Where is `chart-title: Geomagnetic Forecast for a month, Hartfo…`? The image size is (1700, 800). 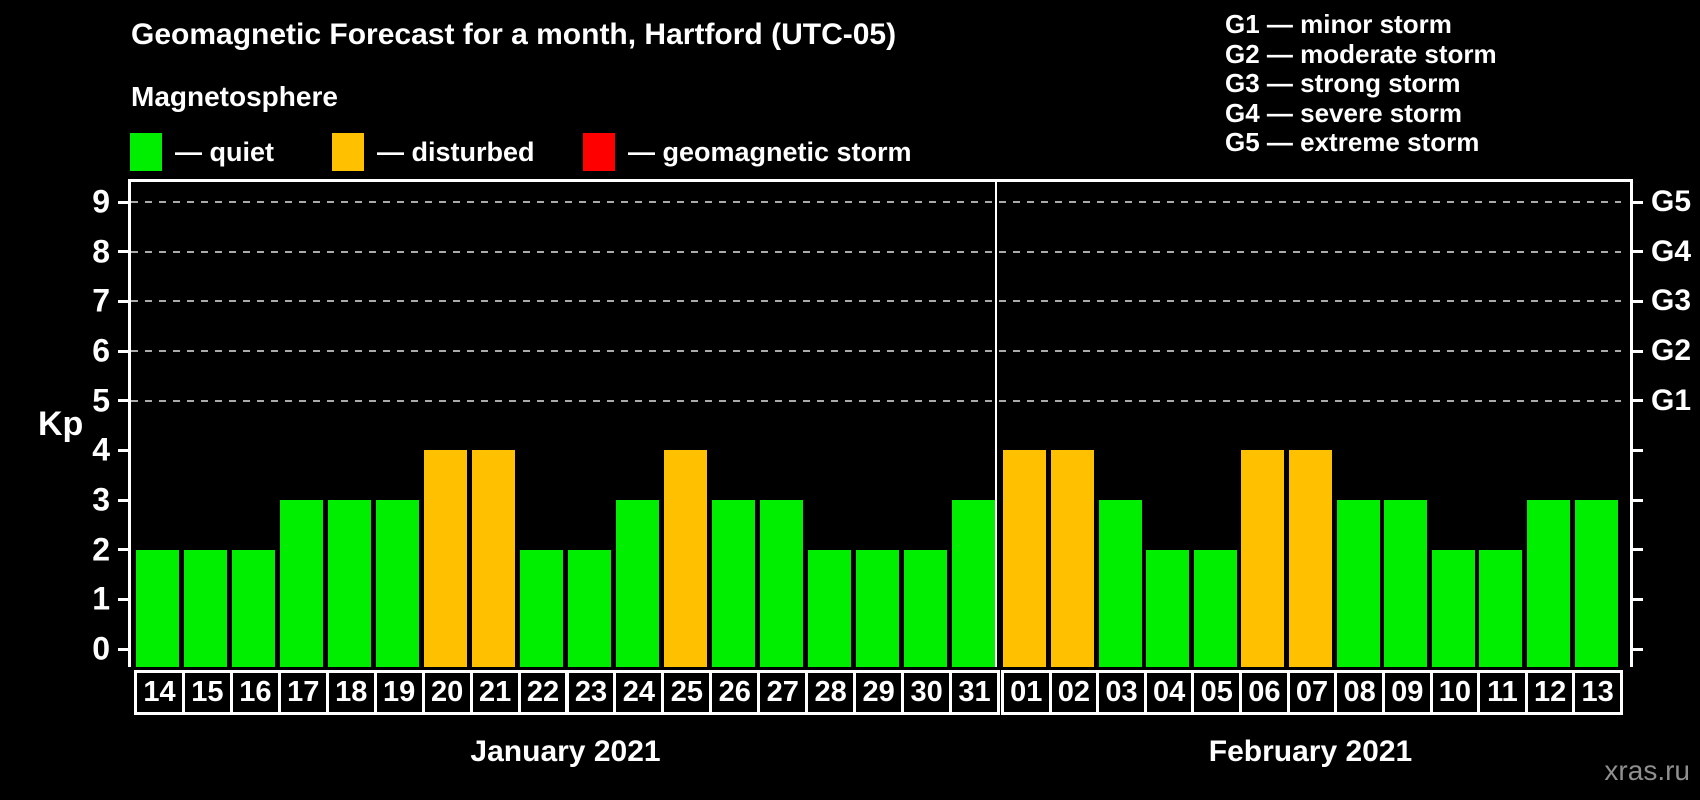 chart-title: Geomagnetic Forecast for a month, Hartfo… is located at coordinates (514, 34).